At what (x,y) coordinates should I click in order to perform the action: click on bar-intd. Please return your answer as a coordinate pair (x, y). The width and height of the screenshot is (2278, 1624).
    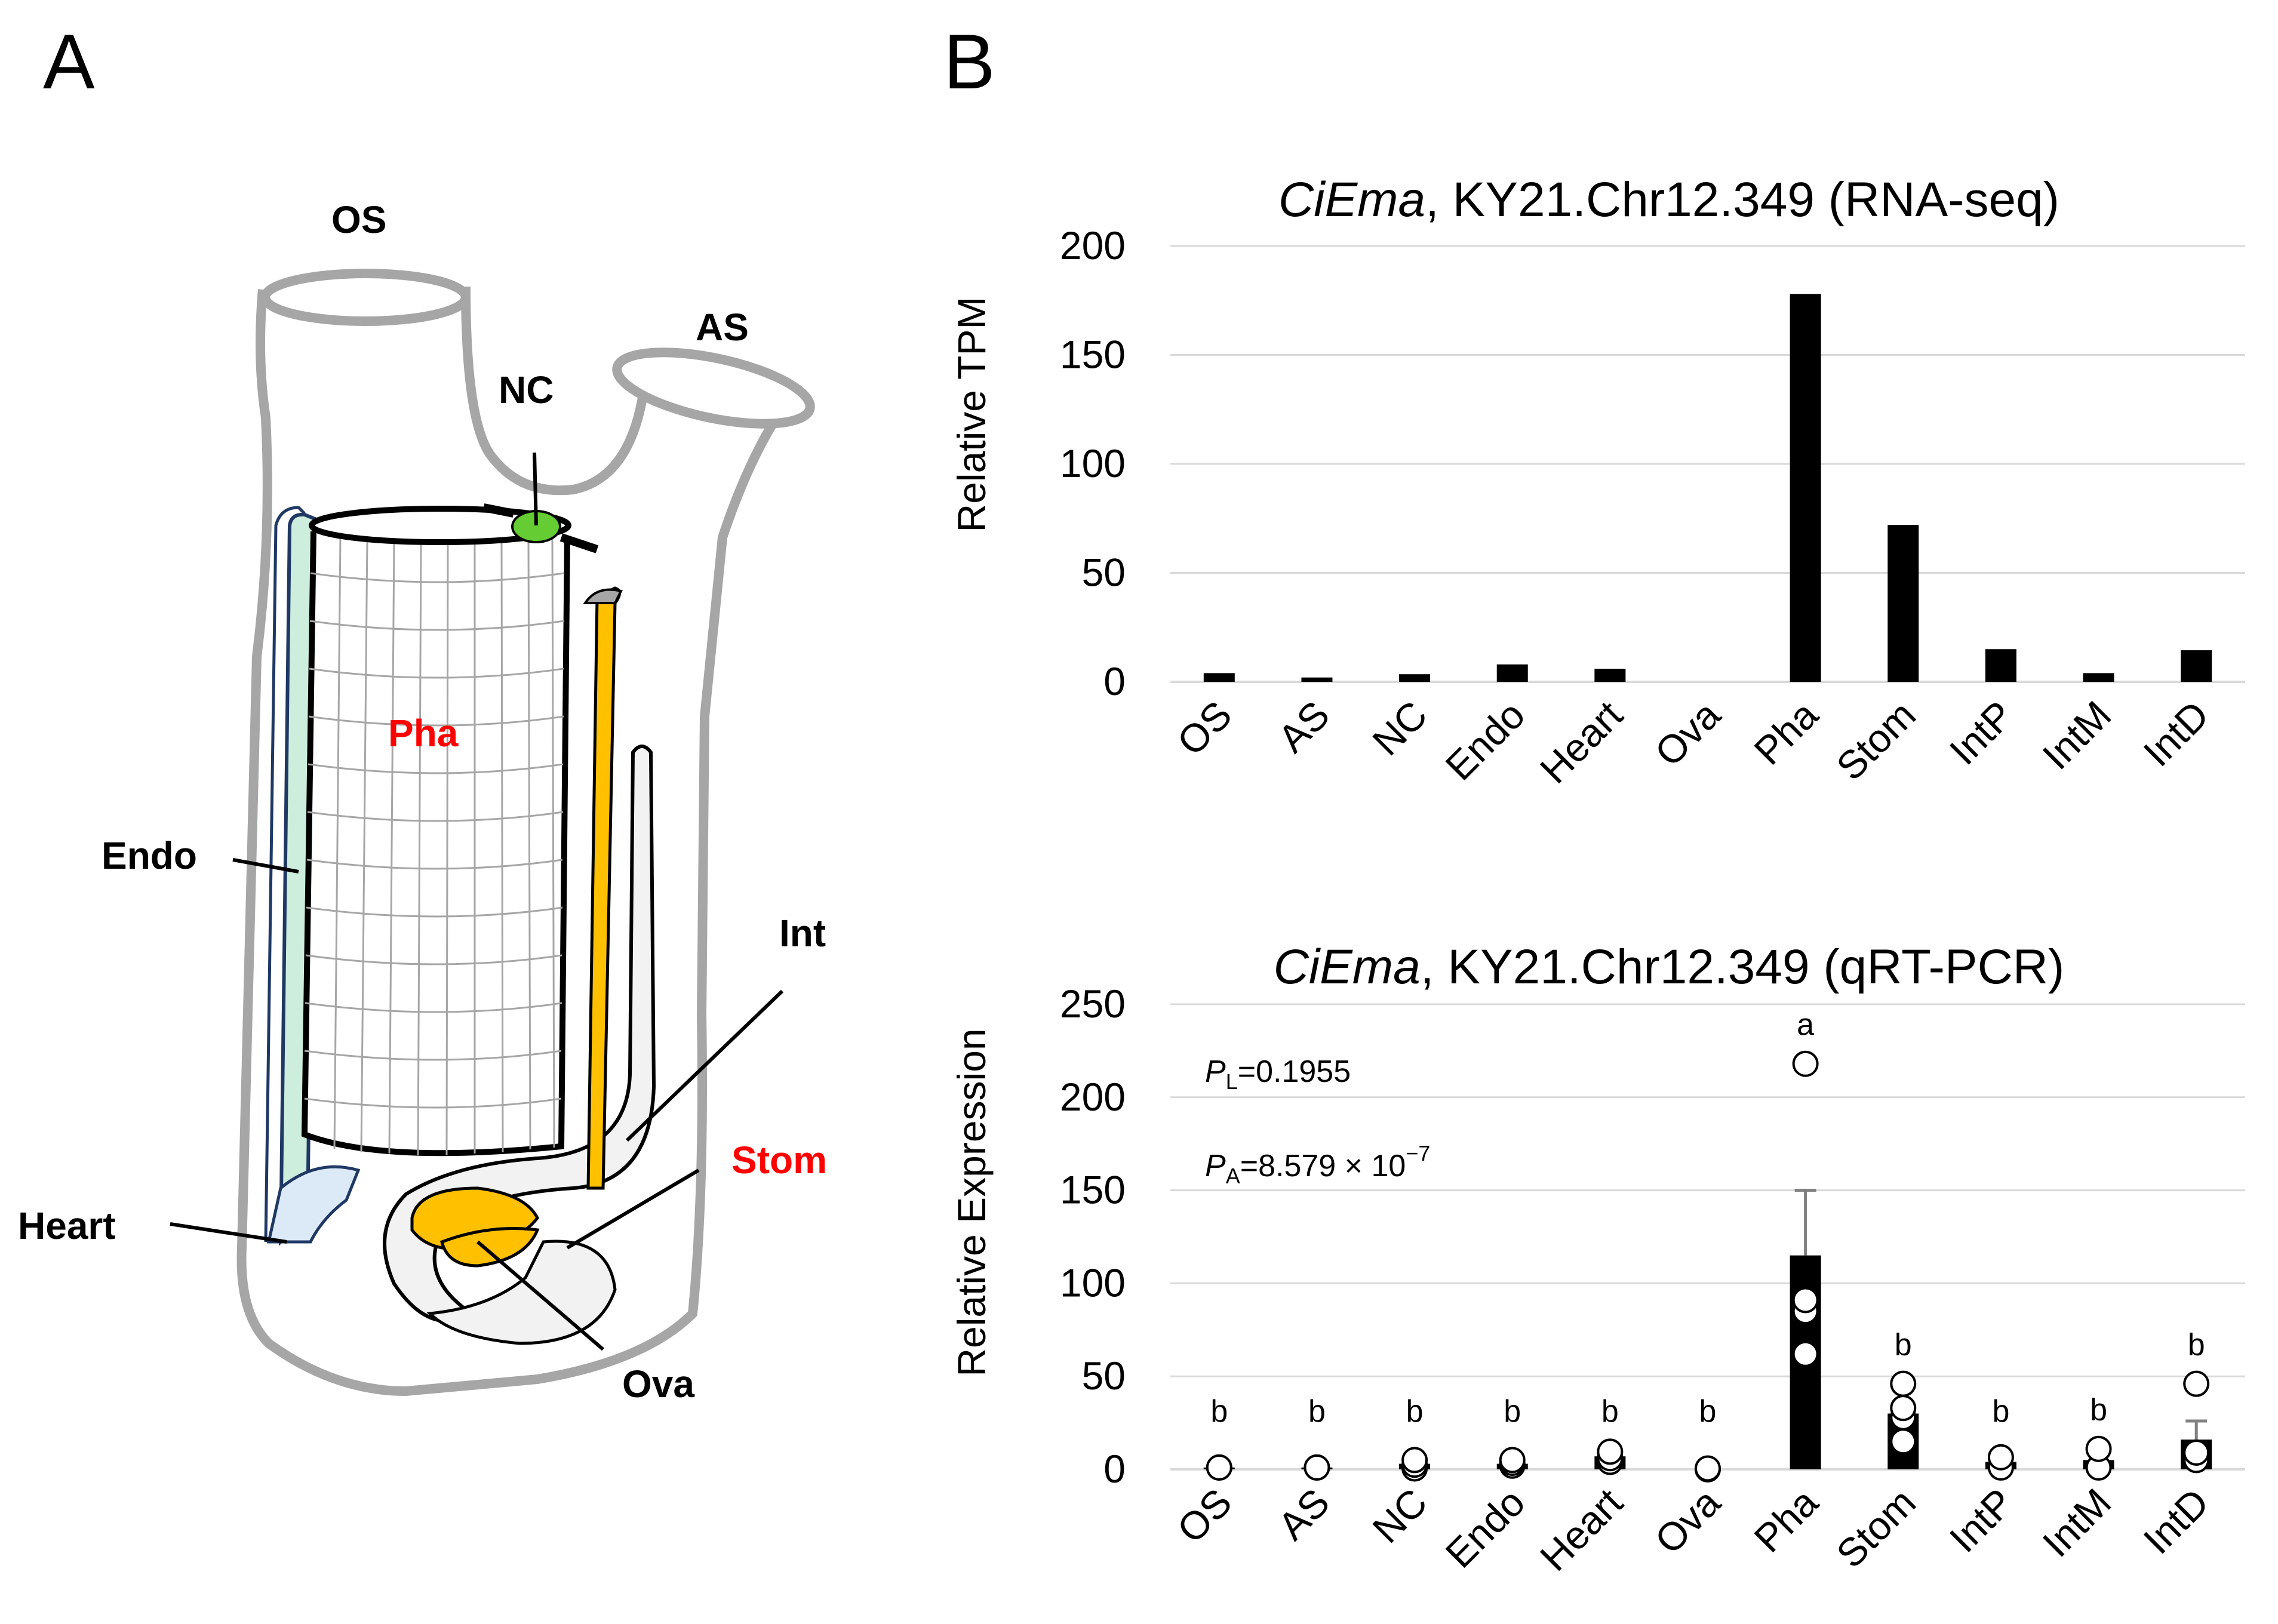
    Looking at the image, I should click on (2196, 666).